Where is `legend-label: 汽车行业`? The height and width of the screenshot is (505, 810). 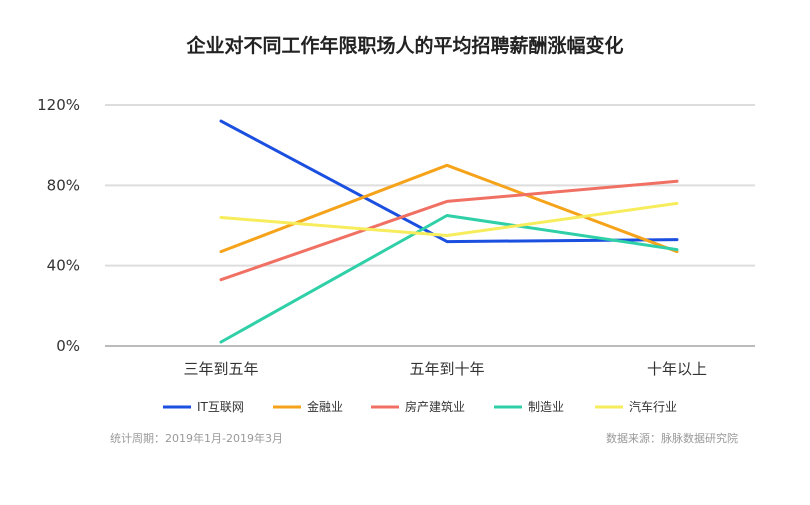 legend-label: 汽车行业 is located at coordinates (653, 406).